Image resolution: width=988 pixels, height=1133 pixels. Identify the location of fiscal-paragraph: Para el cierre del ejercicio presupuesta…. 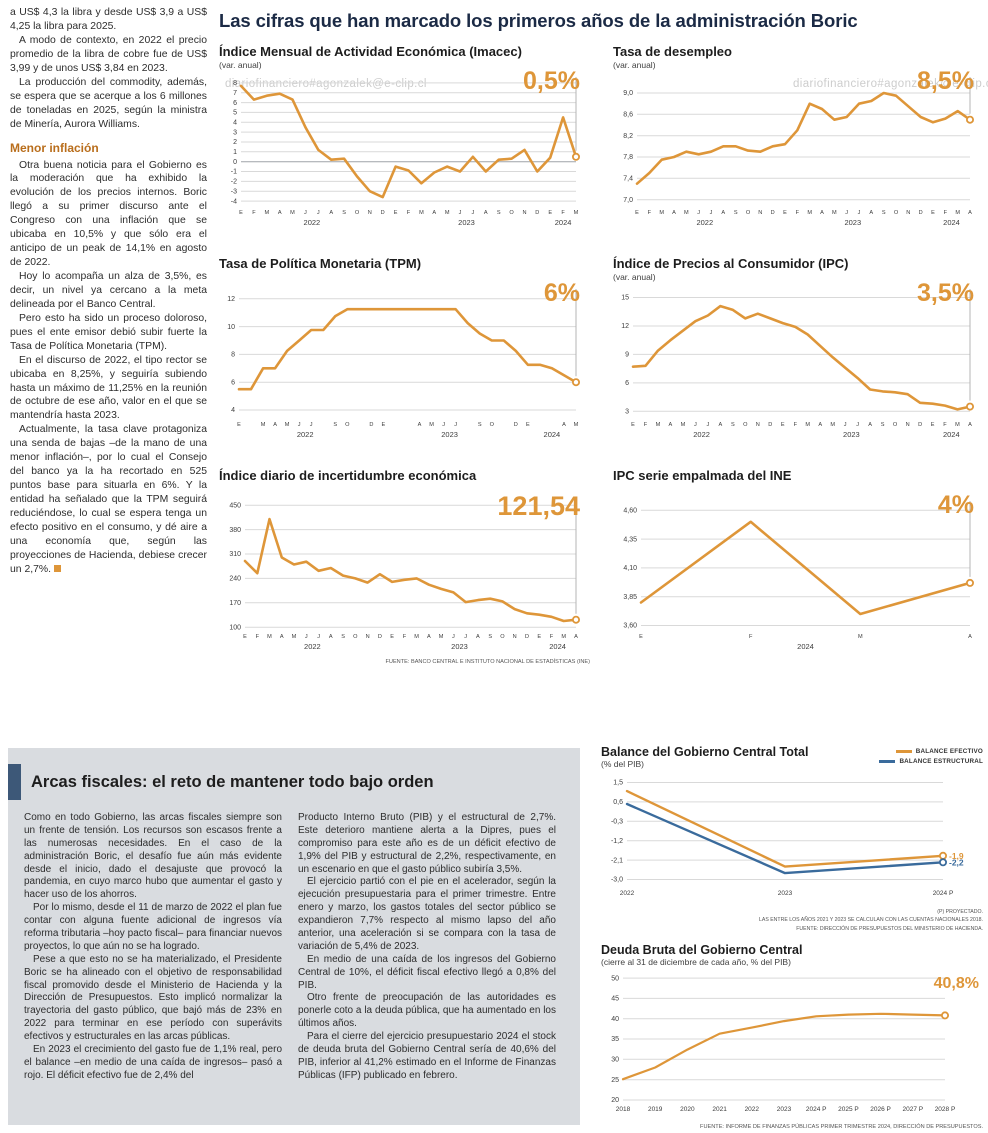
(427, 1056).